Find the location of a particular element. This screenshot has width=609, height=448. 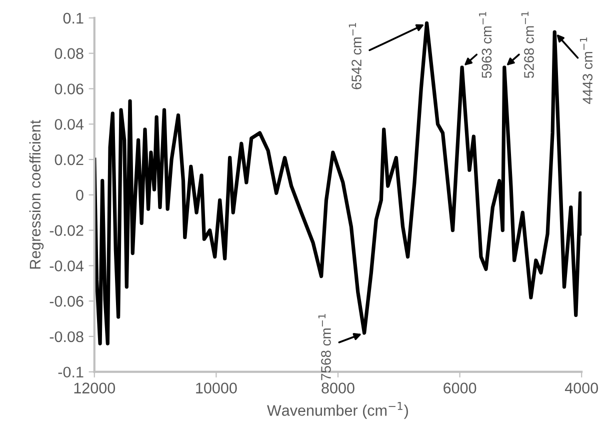

x-tick-label: 12000 is located at coordinates (95, 388).